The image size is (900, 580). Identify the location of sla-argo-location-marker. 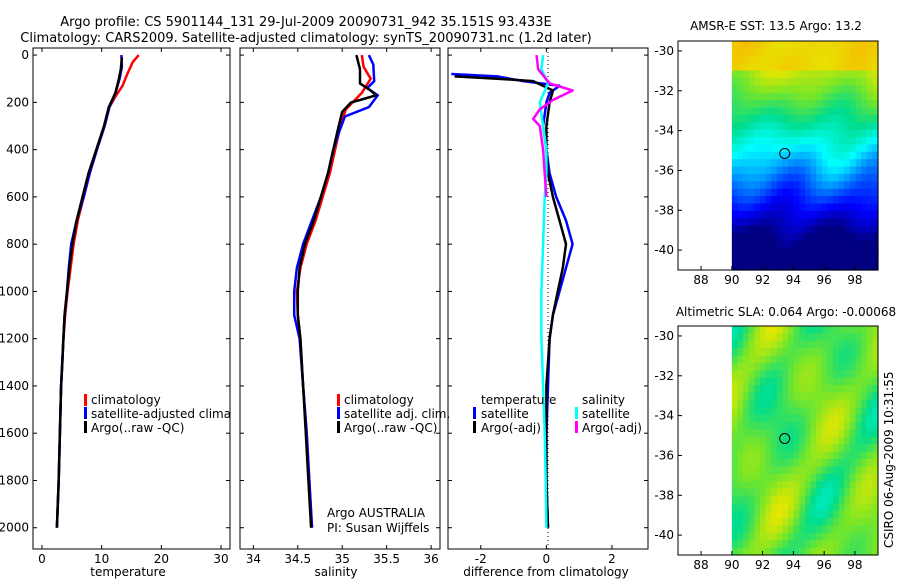
(785, 438).